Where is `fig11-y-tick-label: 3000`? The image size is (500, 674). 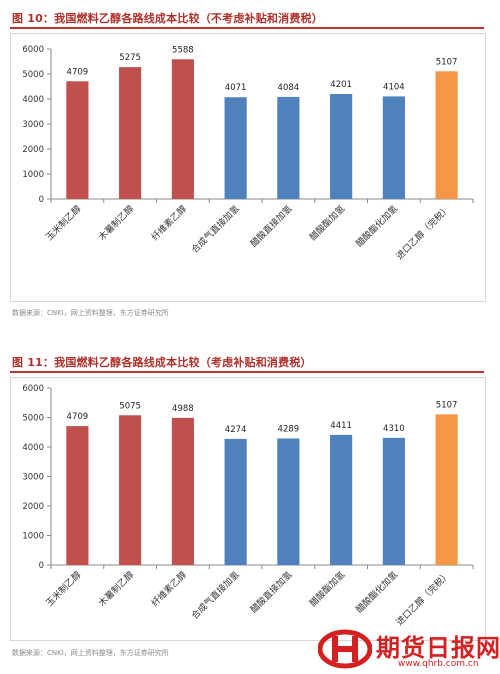
fig11-y-tick-label: 3000 is located at coordinates (33, 478).